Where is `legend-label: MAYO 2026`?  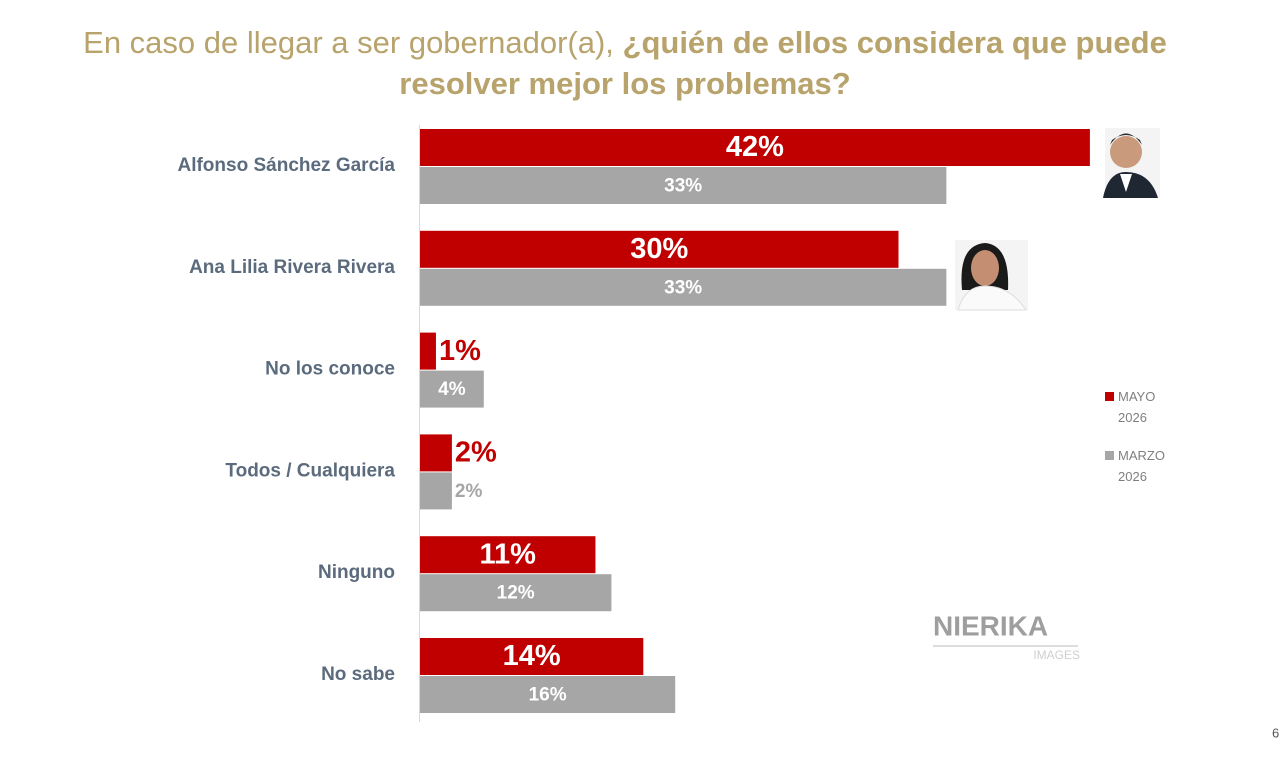 legend-label: MAYO 2026 is located at coordinates (1137, 407).